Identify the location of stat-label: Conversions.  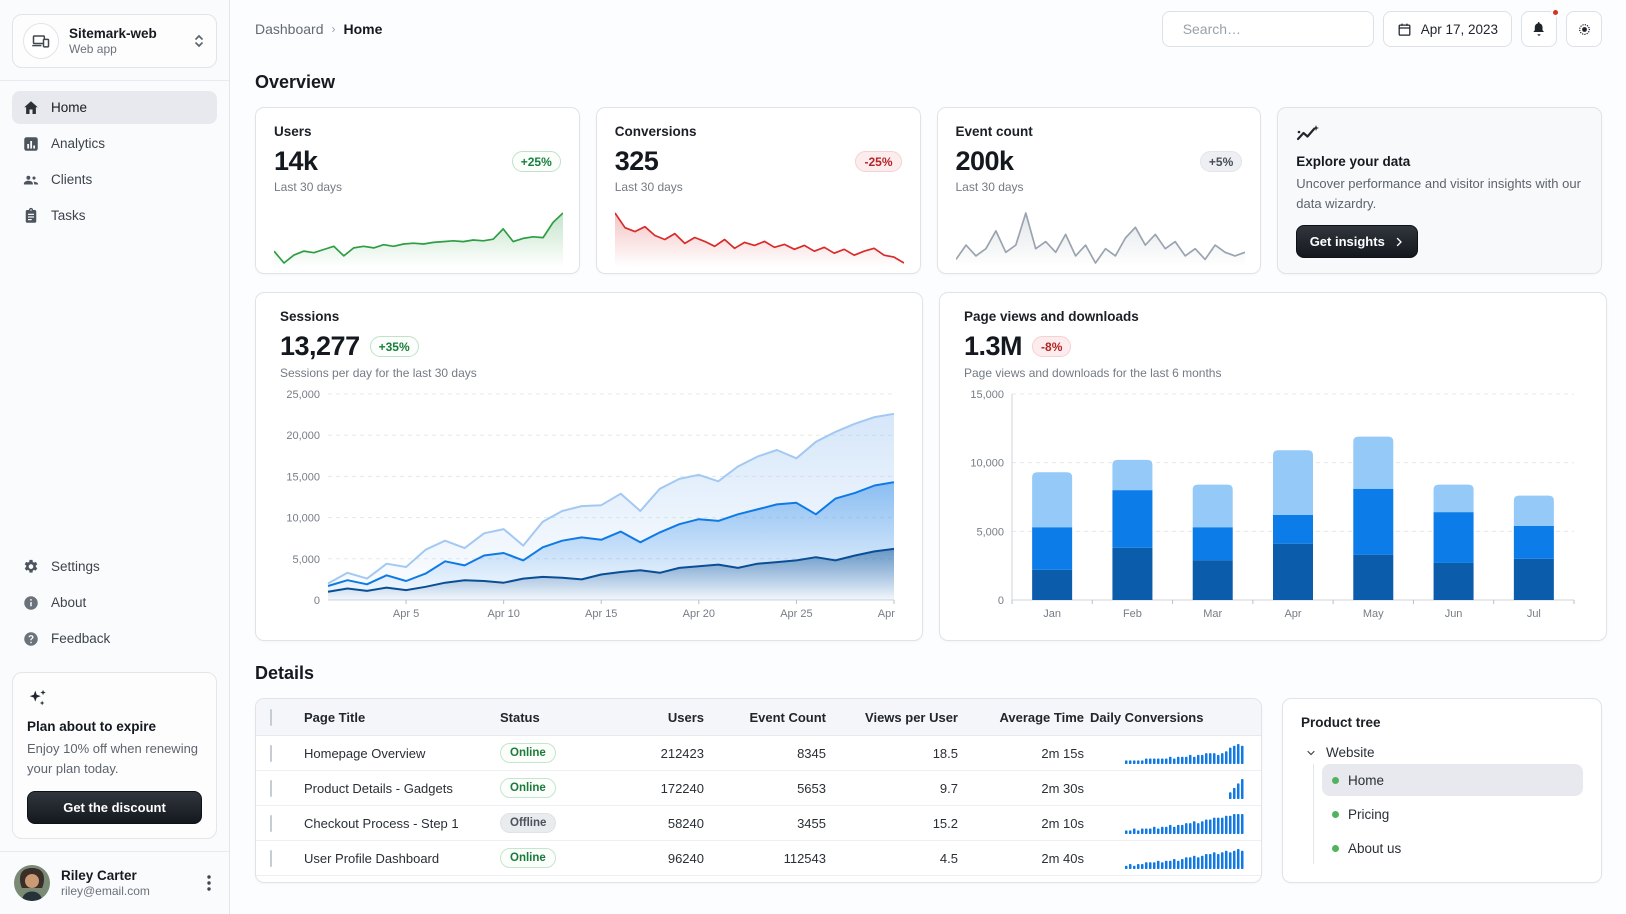
(655, 131).